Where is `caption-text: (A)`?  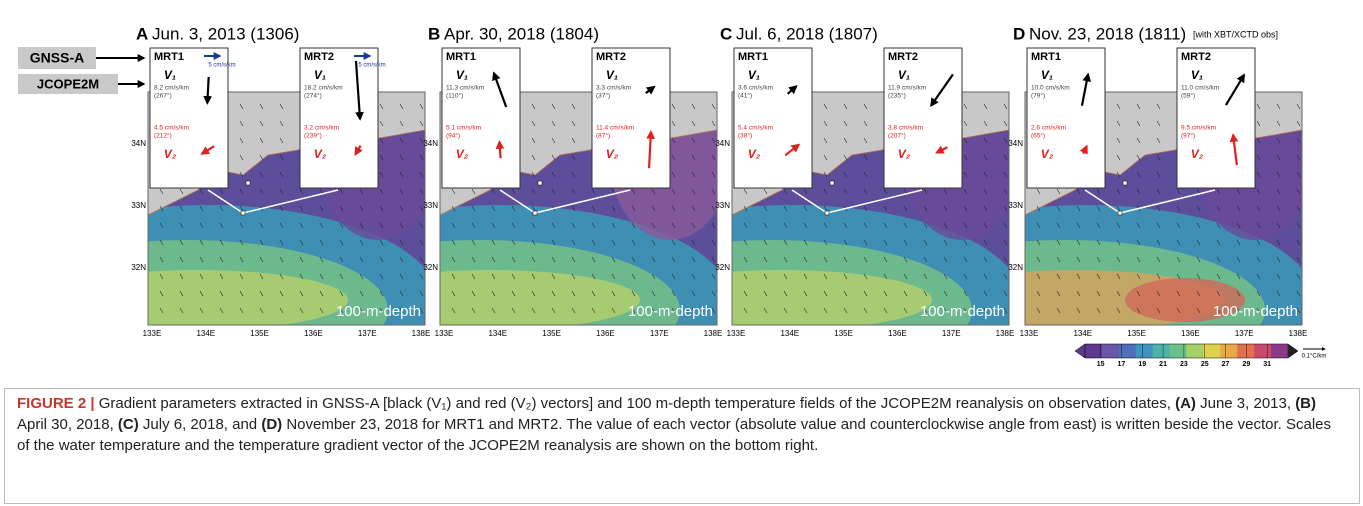
caption-text: (A) is located at coordinates (1185, 403).